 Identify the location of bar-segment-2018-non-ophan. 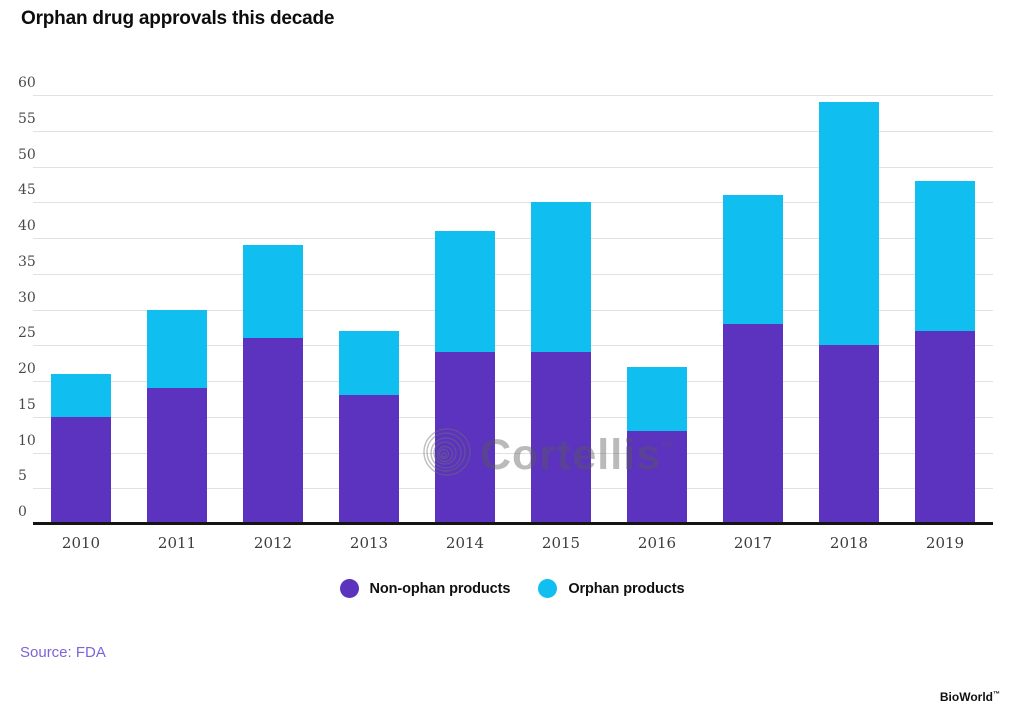
(849, 434).